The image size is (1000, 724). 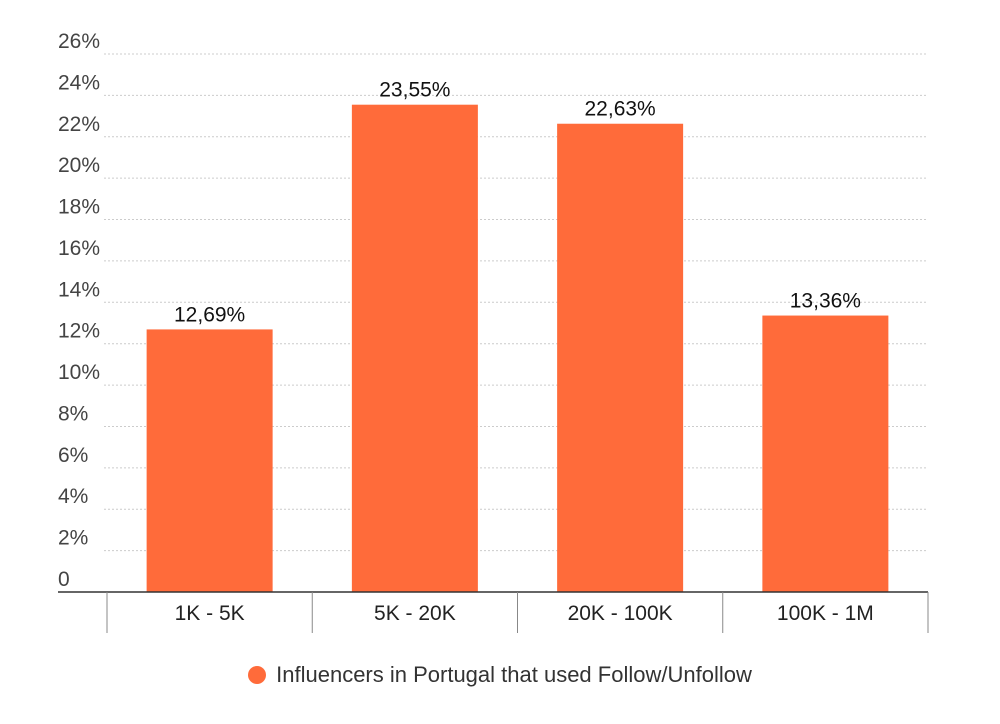 What do you see at coordinates (79, 82) in the screenshot?
I see `y-tick-label: 24%` at bounding box center [79, 82].